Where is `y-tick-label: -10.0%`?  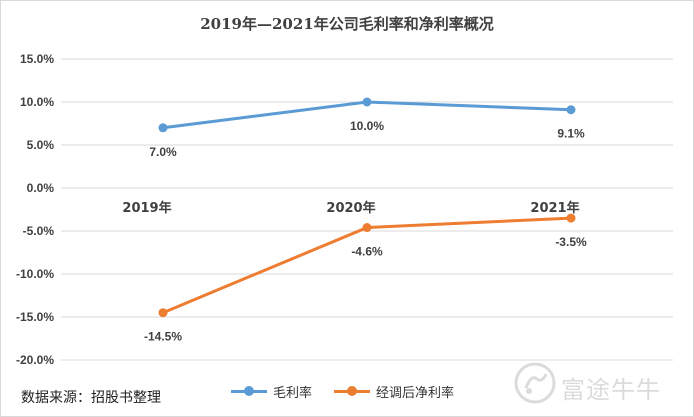 y-tick-label: -10.0% is located at coordinates (35, 274).